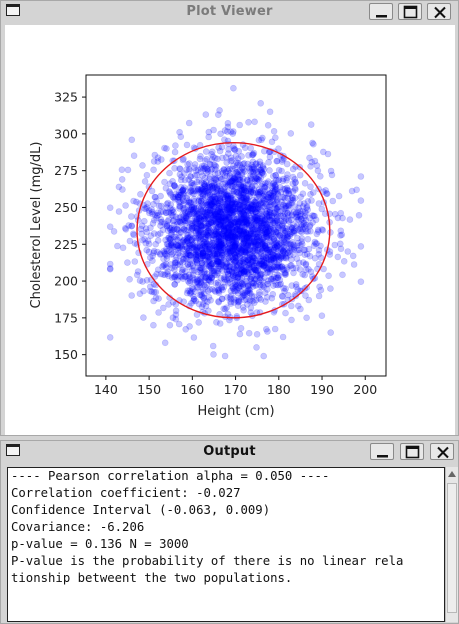 The height and width of the screenshot is (624, 459). What do you see at coordinates (126, 493) in the screenshot?
I see `output-line: Correlation coefficient: -0.027` at bounding box center [126, 493].